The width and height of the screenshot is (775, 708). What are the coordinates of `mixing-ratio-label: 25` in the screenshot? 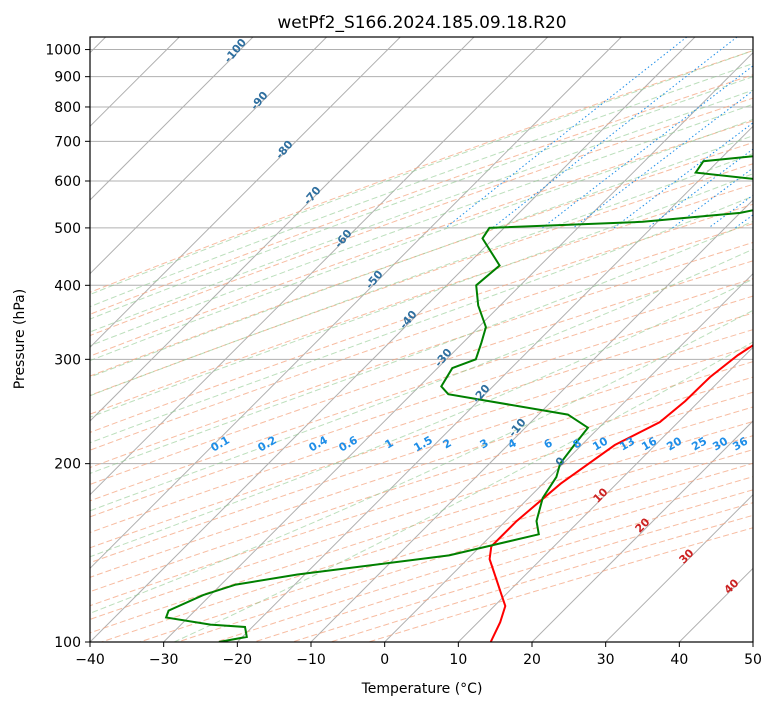 It's located at (699, 444).